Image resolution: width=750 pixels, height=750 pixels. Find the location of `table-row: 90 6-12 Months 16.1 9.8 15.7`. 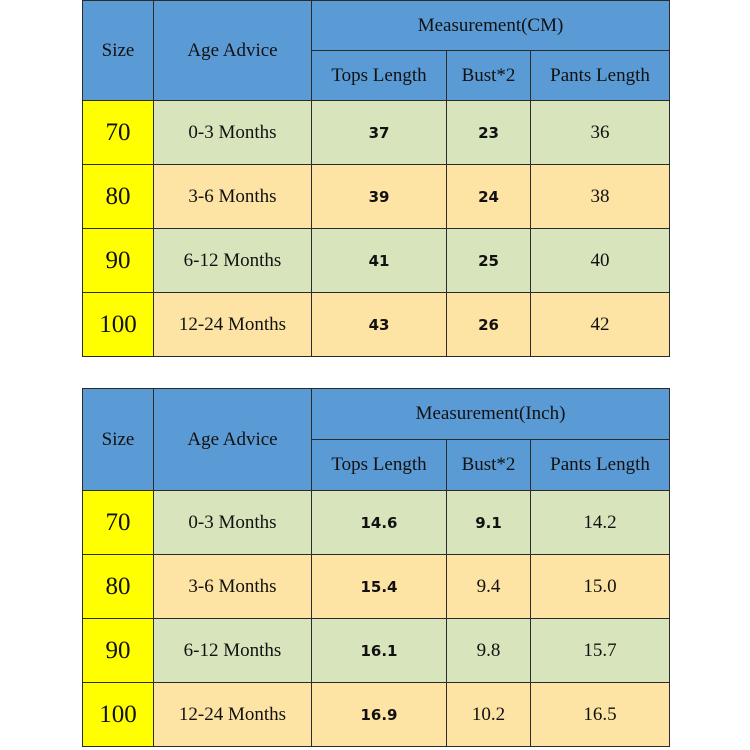

table-row: 90 6-12 Months 16.1 9.8 15.7 is located at coordinates (376, 650).